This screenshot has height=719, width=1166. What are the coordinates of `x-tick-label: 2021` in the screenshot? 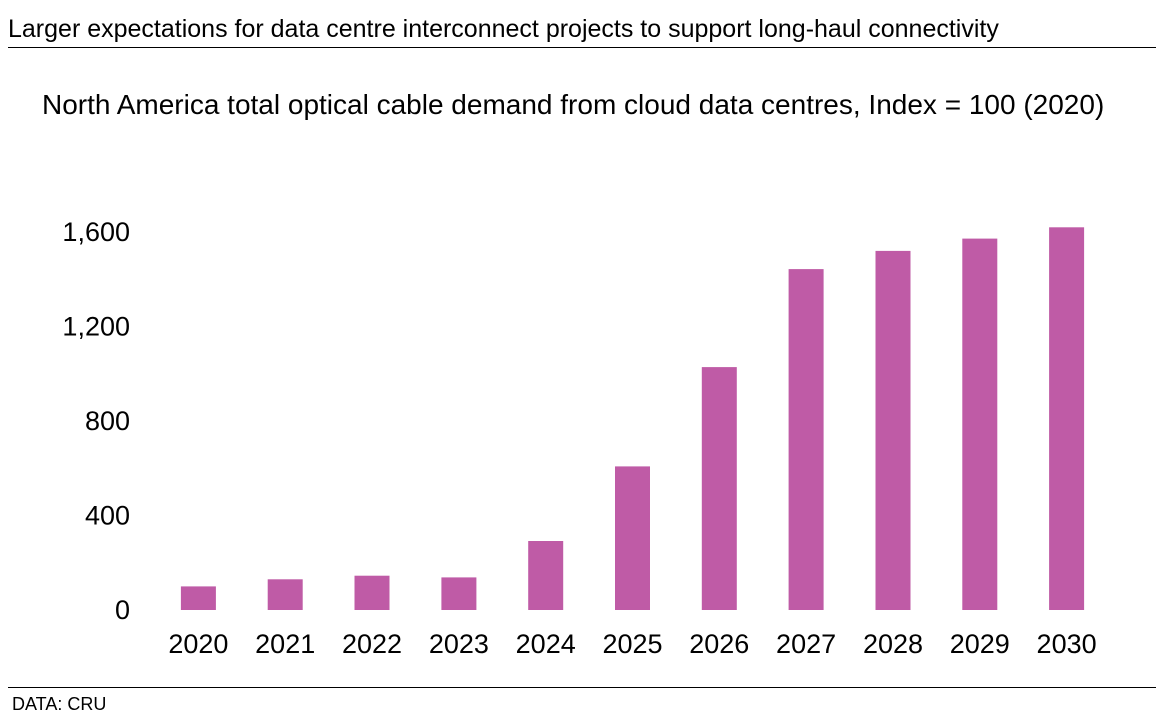 It's located at (285, 644).